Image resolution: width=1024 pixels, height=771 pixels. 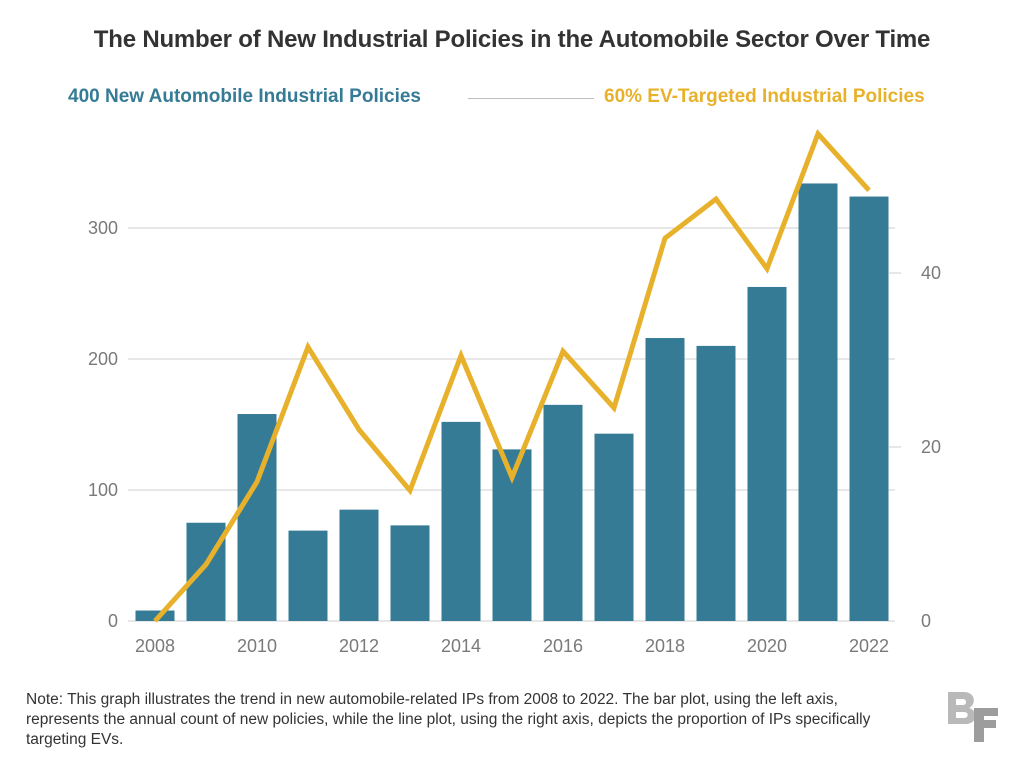 What do you see at coordinates (716, 483) in the screenshot?
I see `bar-2019` at bounding box center [716, 483].